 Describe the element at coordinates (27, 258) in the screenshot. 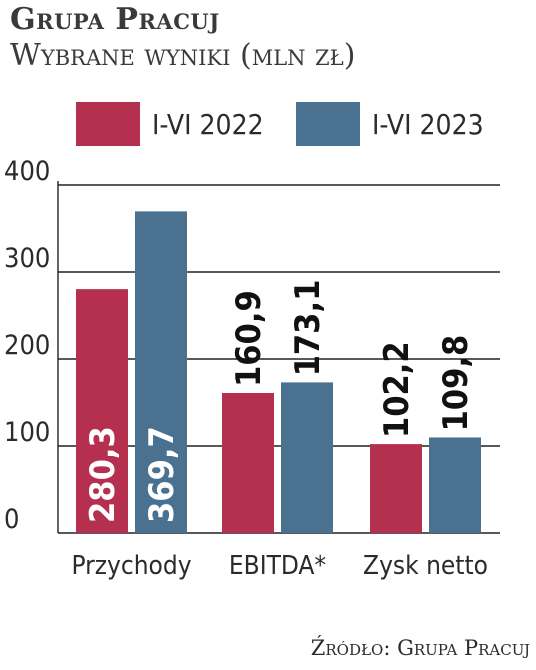

I see `y-tick-label: 300` at that location.